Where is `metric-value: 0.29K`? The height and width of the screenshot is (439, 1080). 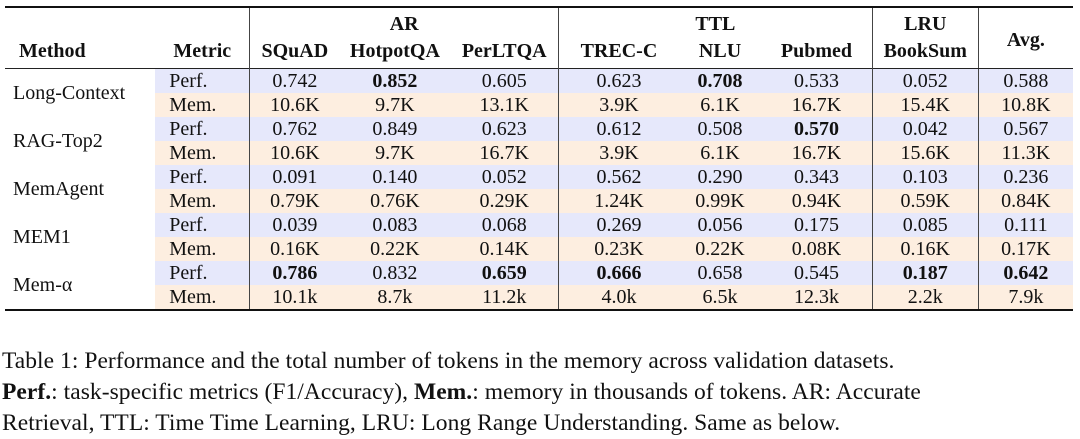
metric-value: 0.29K is located at coordinates (505, 201).